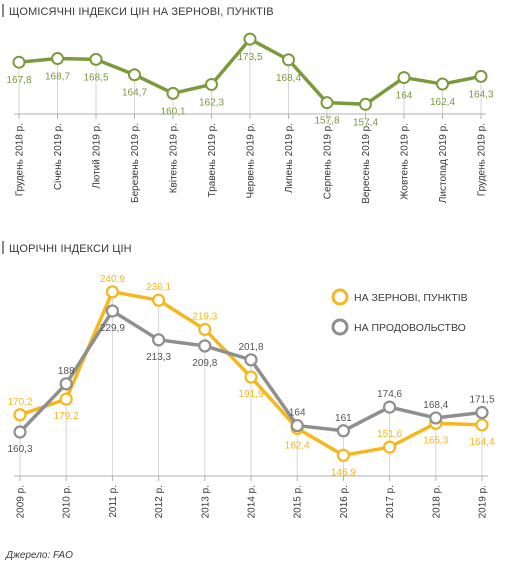  What do you see at coordinates (3, 10) in the screenshot?
I see `title-marker-monthly` at bounding box center [3, 10].